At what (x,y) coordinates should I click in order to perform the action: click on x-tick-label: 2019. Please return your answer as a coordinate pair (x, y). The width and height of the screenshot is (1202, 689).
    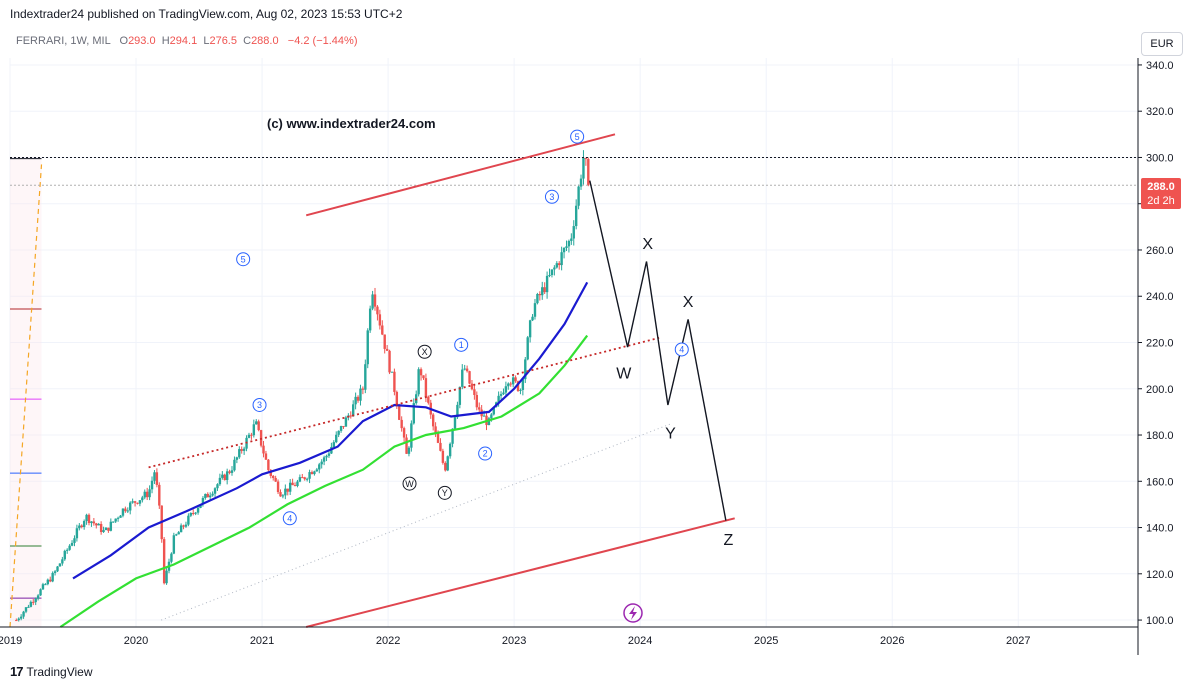
    Looking at the image, I should click on (11, 641).